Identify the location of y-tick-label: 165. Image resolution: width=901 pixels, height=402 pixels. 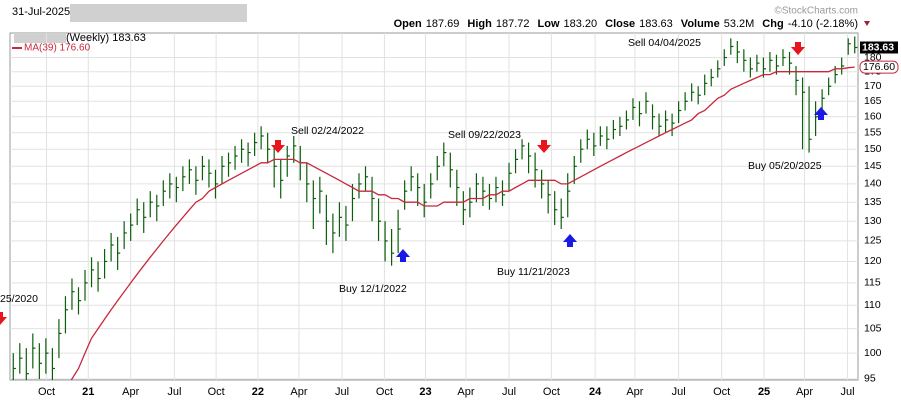
(873, 101).